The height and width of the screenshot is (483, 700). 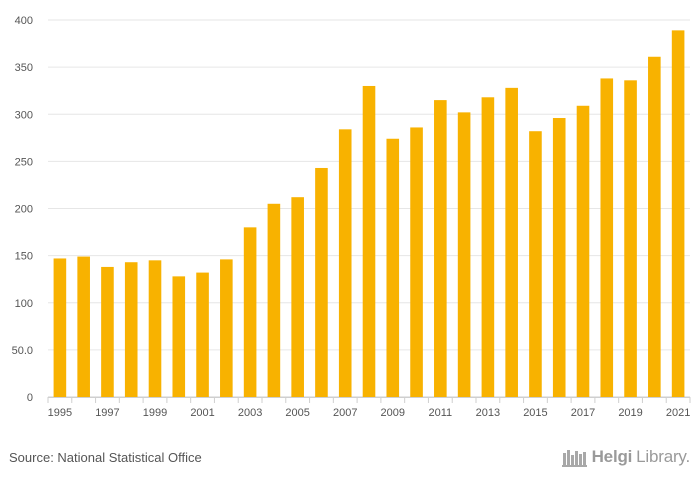 What do you see at coordinates (345, 413) in the screenshot?
I see `x-tick-label: 2007` at bounding box center [345, 413].